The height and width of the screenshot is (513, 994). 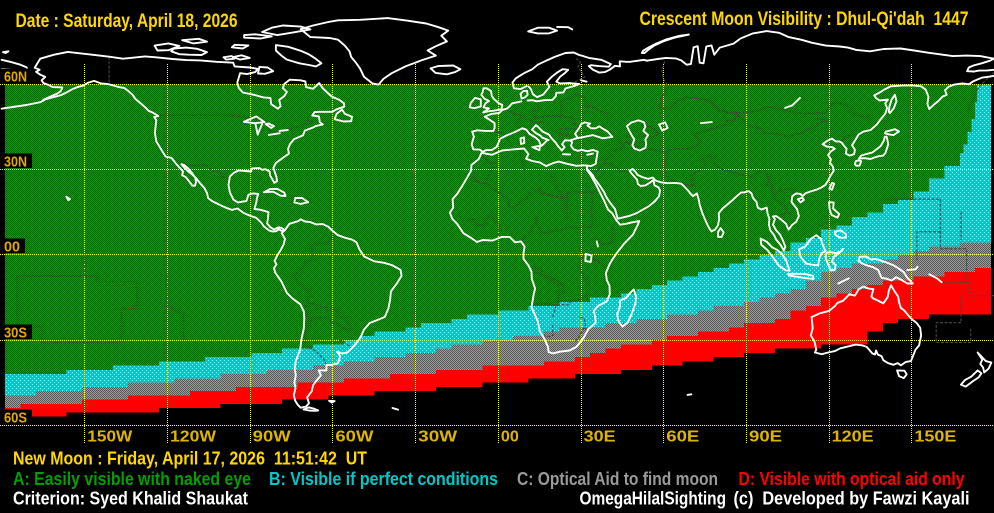 I want to click on svg-text:A: Easily visible with naked e: A: Easily visible with naked eye, so click(x=132, y=479).